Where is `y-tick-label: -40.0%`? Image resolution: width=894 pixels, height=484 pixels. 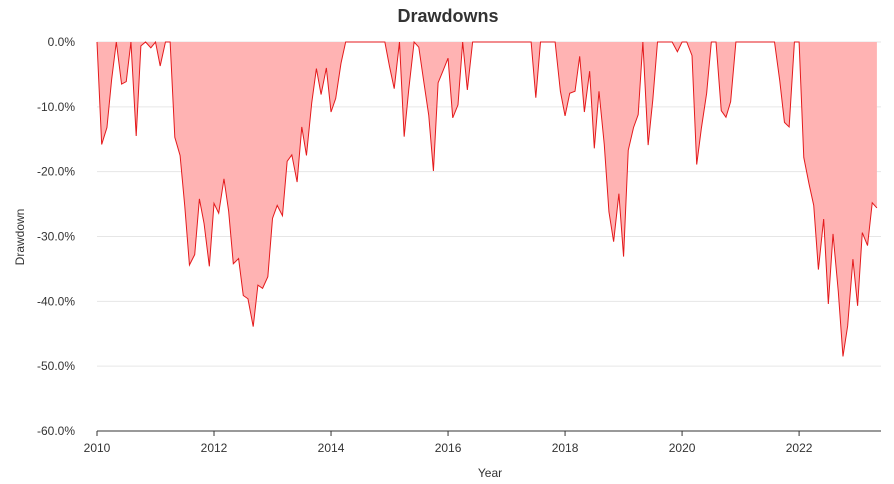 y-tick-label: -40.0% is located at coordinates (56, 301).